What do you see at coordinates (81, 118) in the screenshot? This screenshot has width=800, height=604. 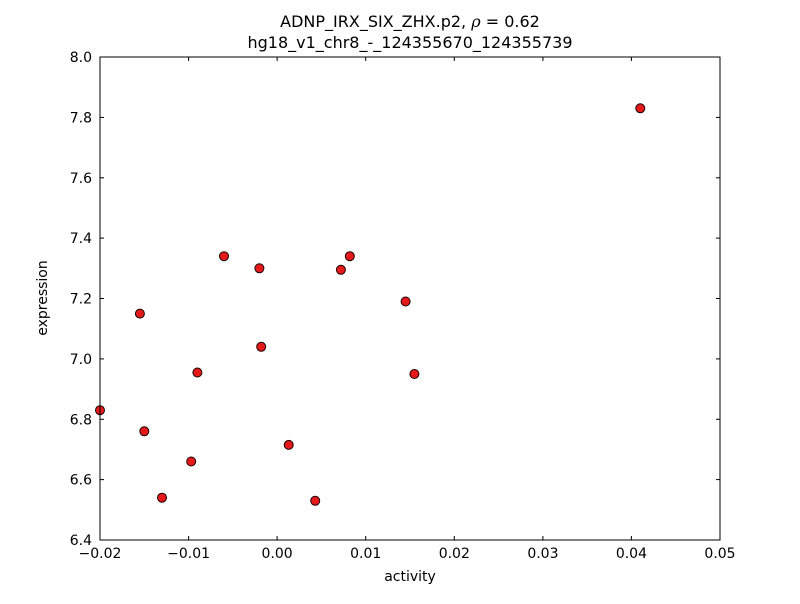 I see `y-tick-label: 7.8` at bounding box center [81, 118].